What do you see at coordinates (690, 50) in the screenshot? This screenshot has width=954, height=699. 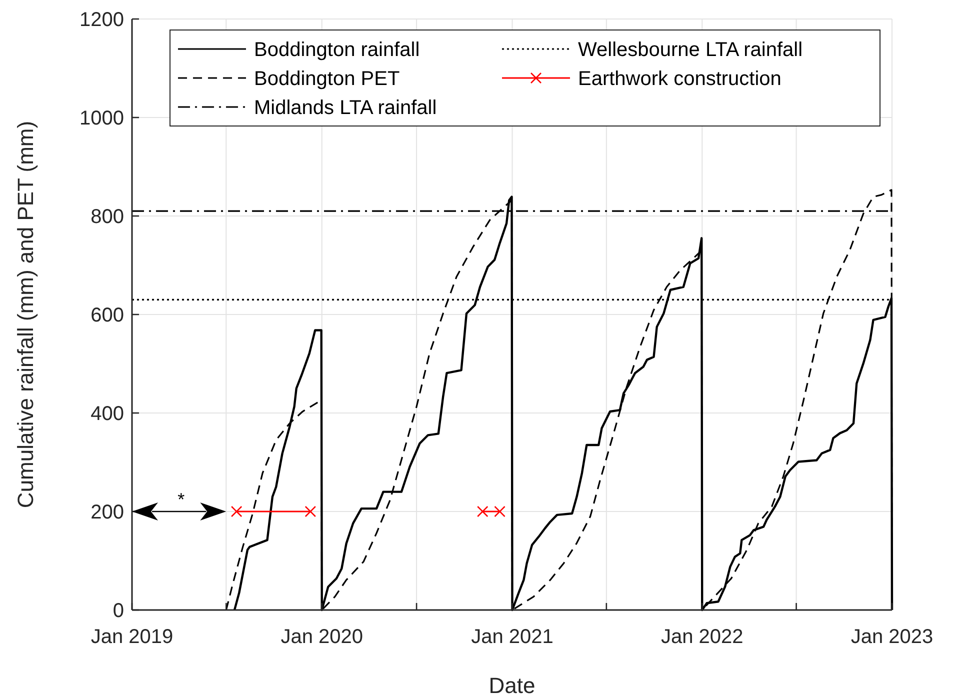 I see `legend-label: Wellesbourne LTA rainfall` at bounding box center [690, 50].